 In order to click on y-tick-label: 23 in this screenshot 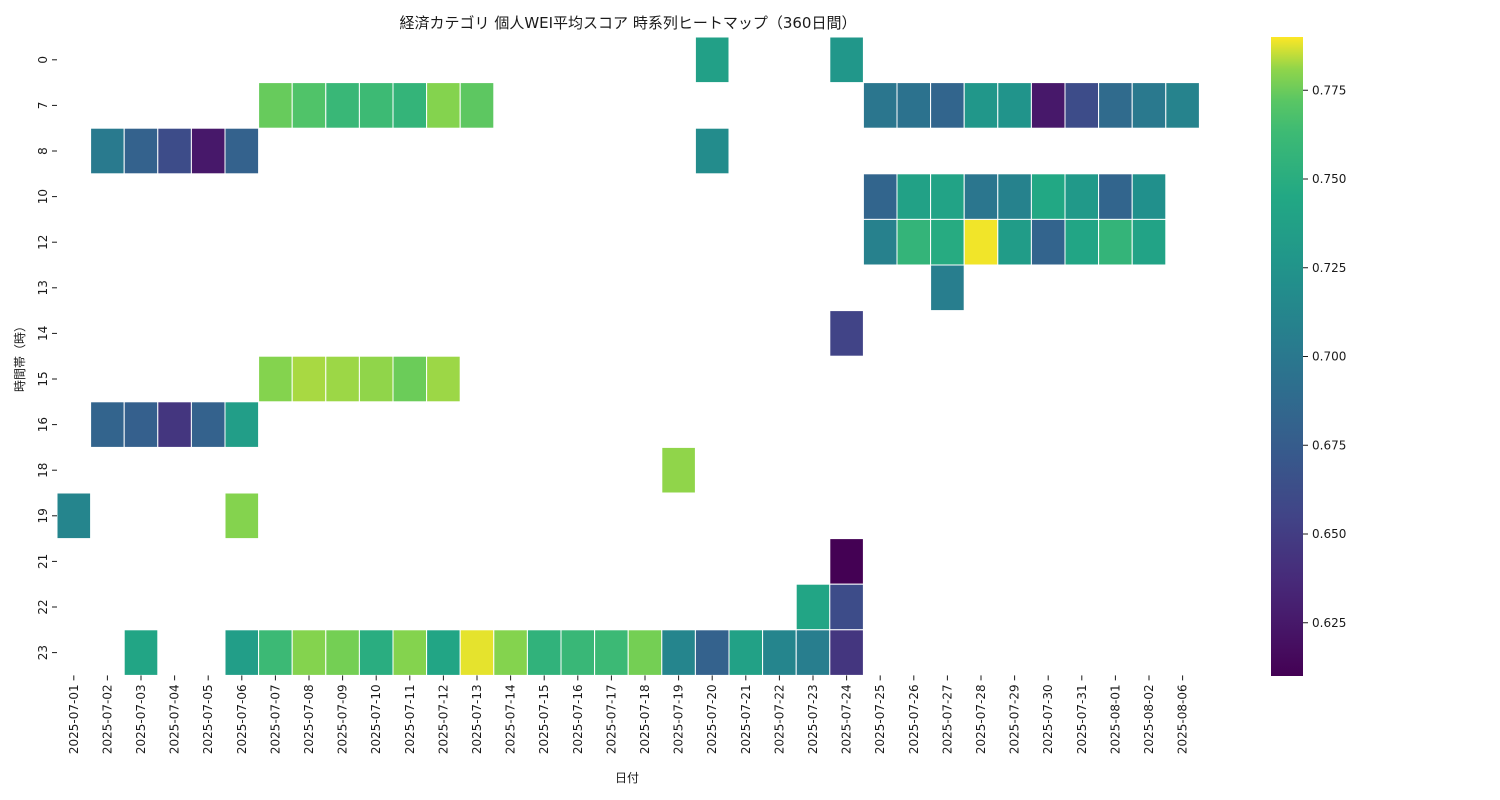, I will do `click(43, 652)`.